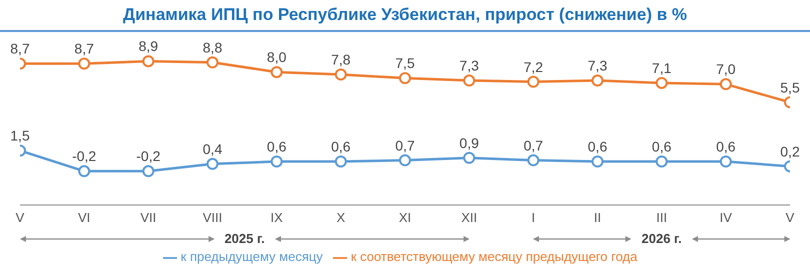  Describe the element at coordinates (84, 218) in the screenshot. I see `x-tick-label: VI` at that location.